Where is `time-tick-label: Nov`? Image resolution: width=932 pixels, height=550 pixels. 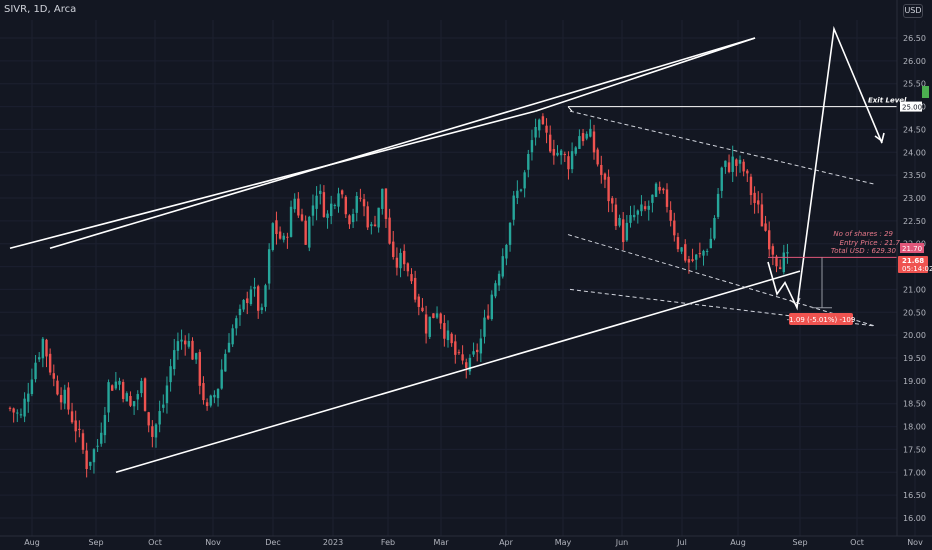
time-tick-label: Nov is located at coordinates (213, 542).